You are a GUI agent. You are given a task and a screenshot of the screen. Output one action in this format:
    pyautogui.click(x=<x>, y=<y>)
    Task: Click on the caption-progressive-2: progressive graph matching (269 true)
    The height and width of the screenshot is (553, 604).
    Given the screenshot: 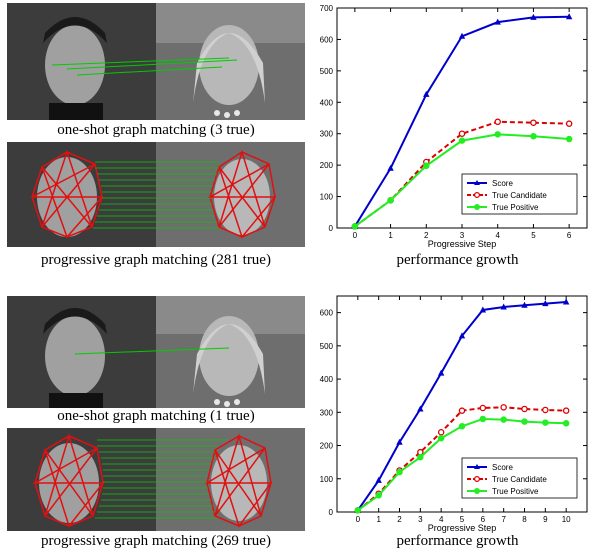 What is the action you would take?
    pyautogui.click(x=156, y=541)
    